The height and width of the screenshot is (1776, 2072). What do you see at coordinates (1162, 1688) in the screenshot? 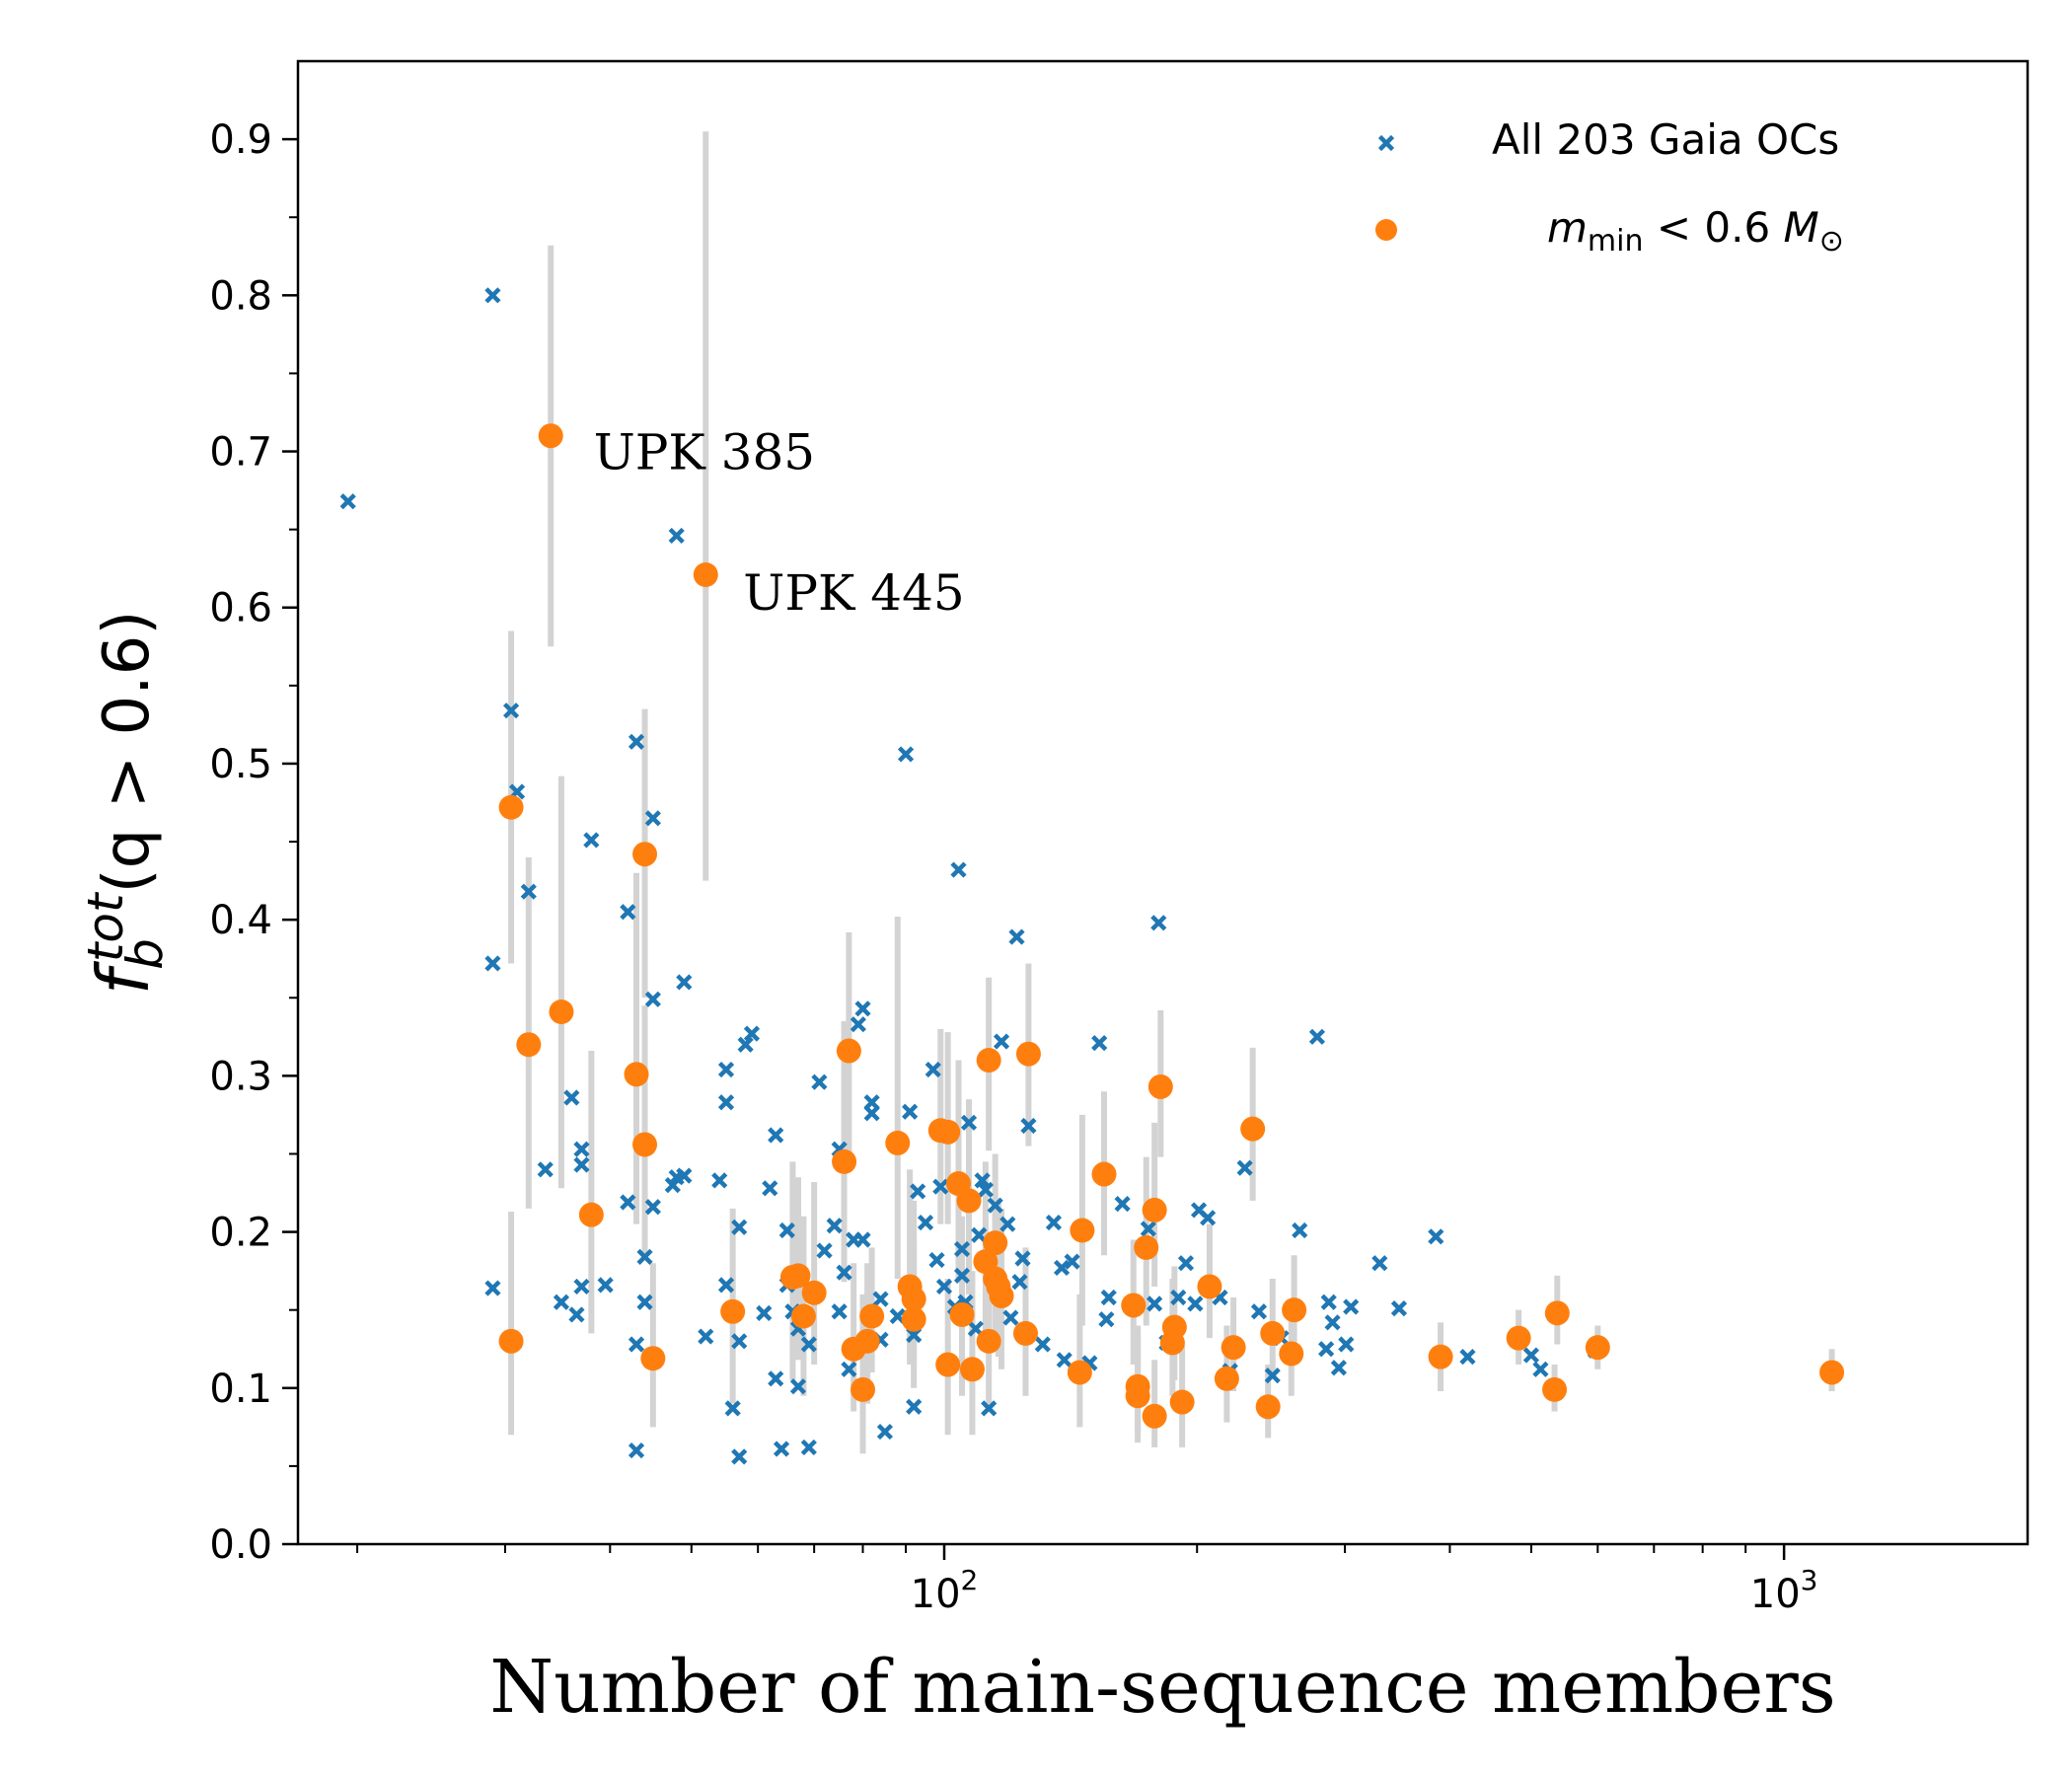
I see `x-axis-title: Number of main-sequence members` at bounding box center [1162, 1688].